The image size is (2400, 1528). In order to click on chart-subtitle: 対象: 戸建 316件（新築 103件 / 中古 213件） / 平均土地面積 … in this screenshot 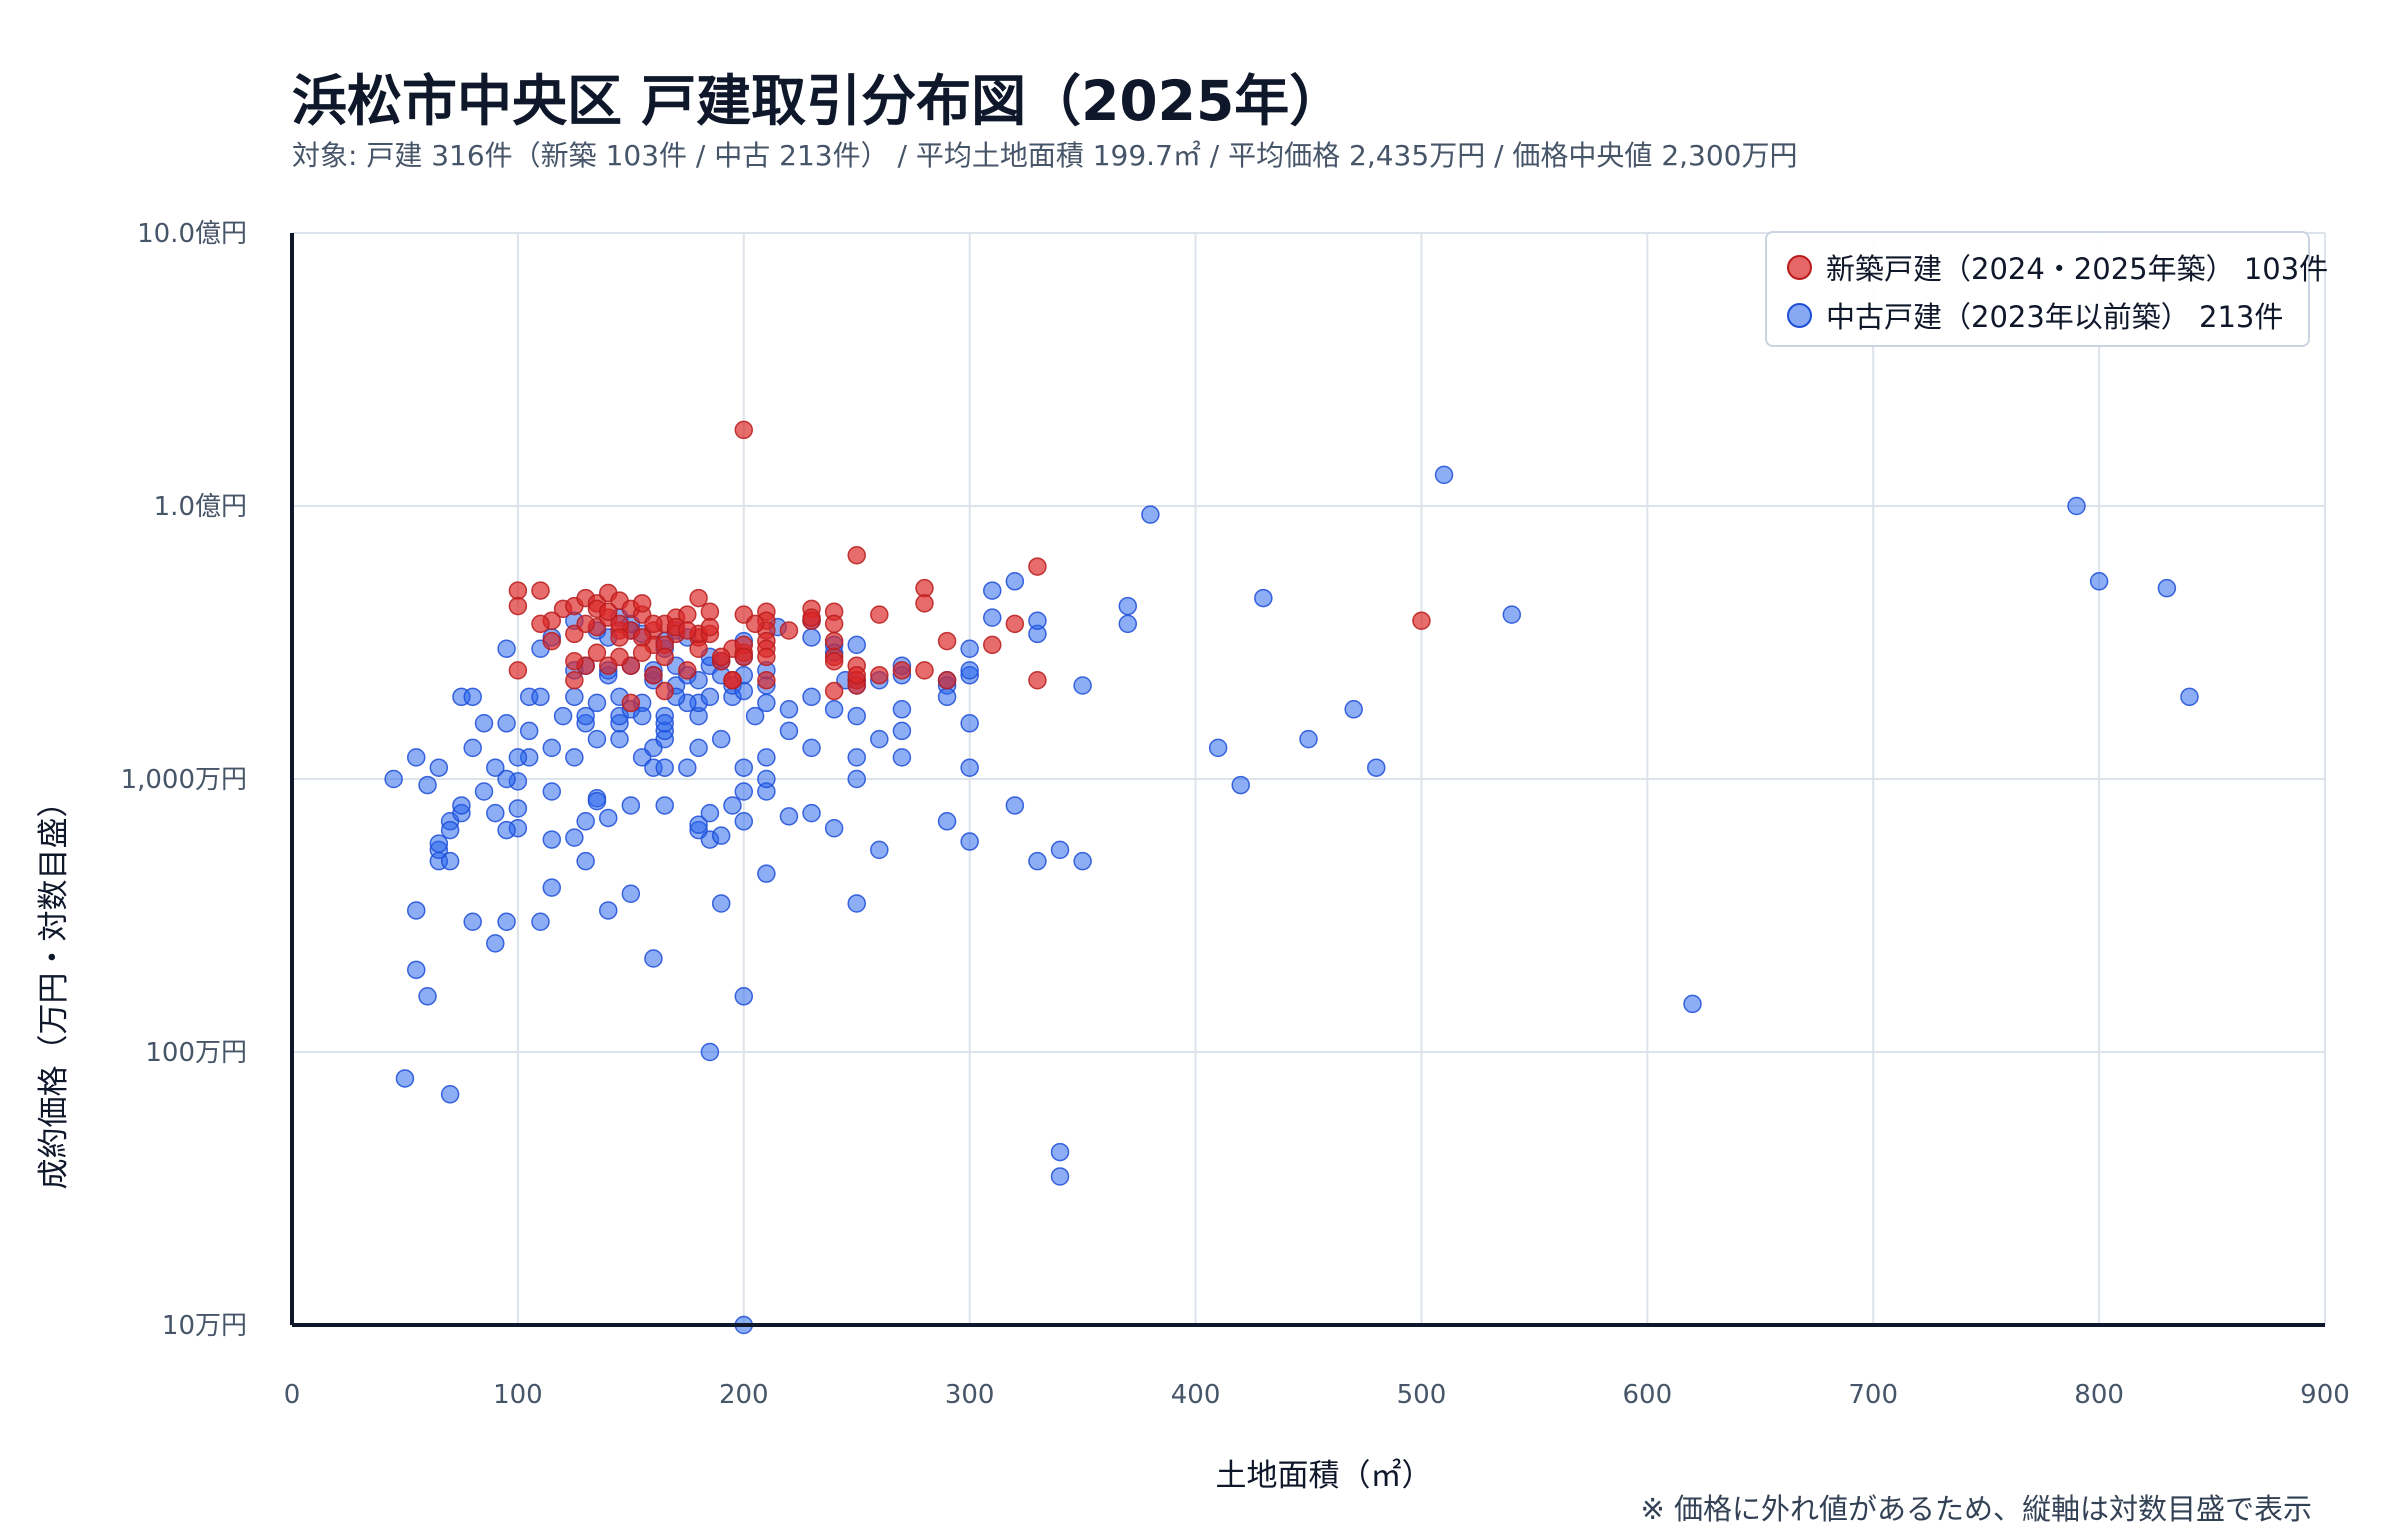, I will do `click(1045, 155)`.